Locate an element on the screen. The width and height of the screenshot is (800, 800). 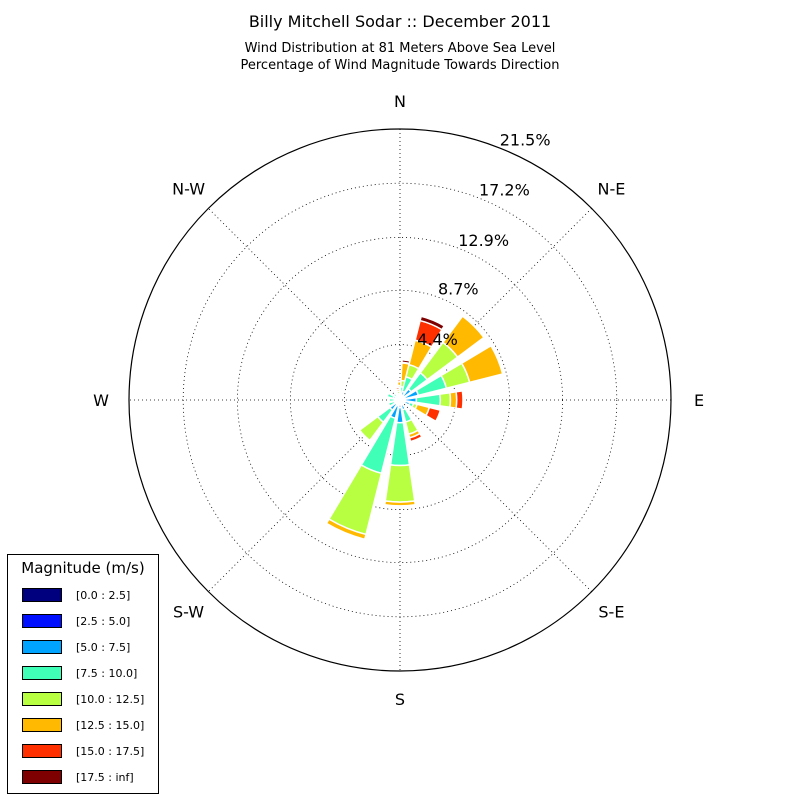
radial-tick-label: 17.2% is located at coordinates (504, 190).